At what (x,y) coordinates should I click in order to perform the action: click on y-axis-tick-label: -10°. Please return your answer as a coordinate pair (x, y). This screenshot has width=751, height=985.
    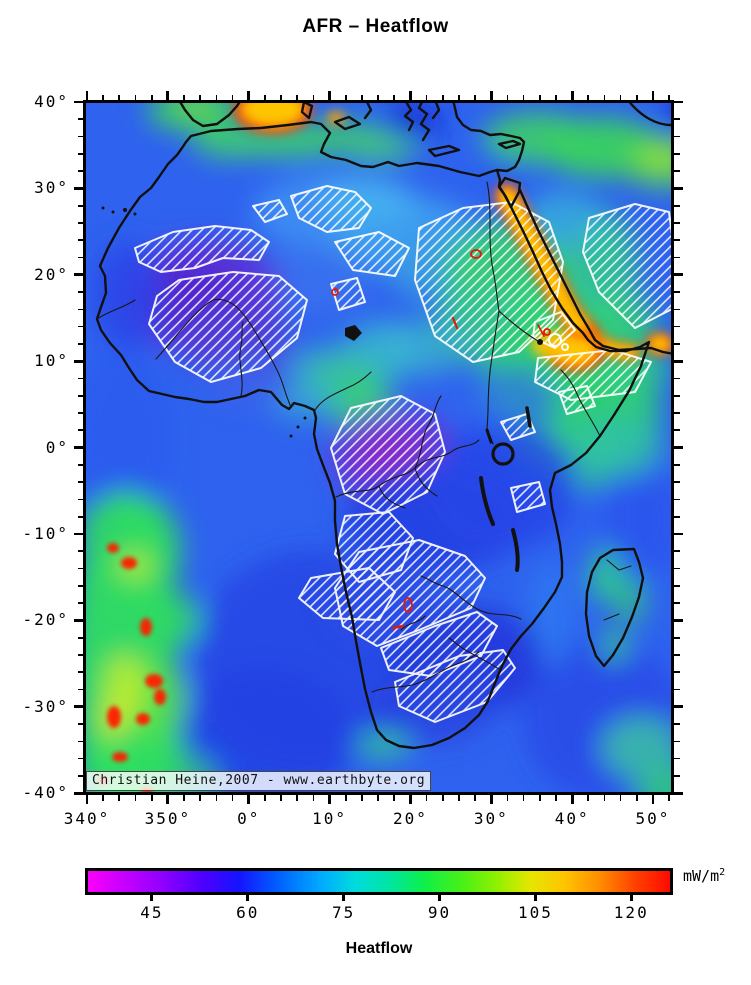
    Looking at the image, I should click on (45, 533).